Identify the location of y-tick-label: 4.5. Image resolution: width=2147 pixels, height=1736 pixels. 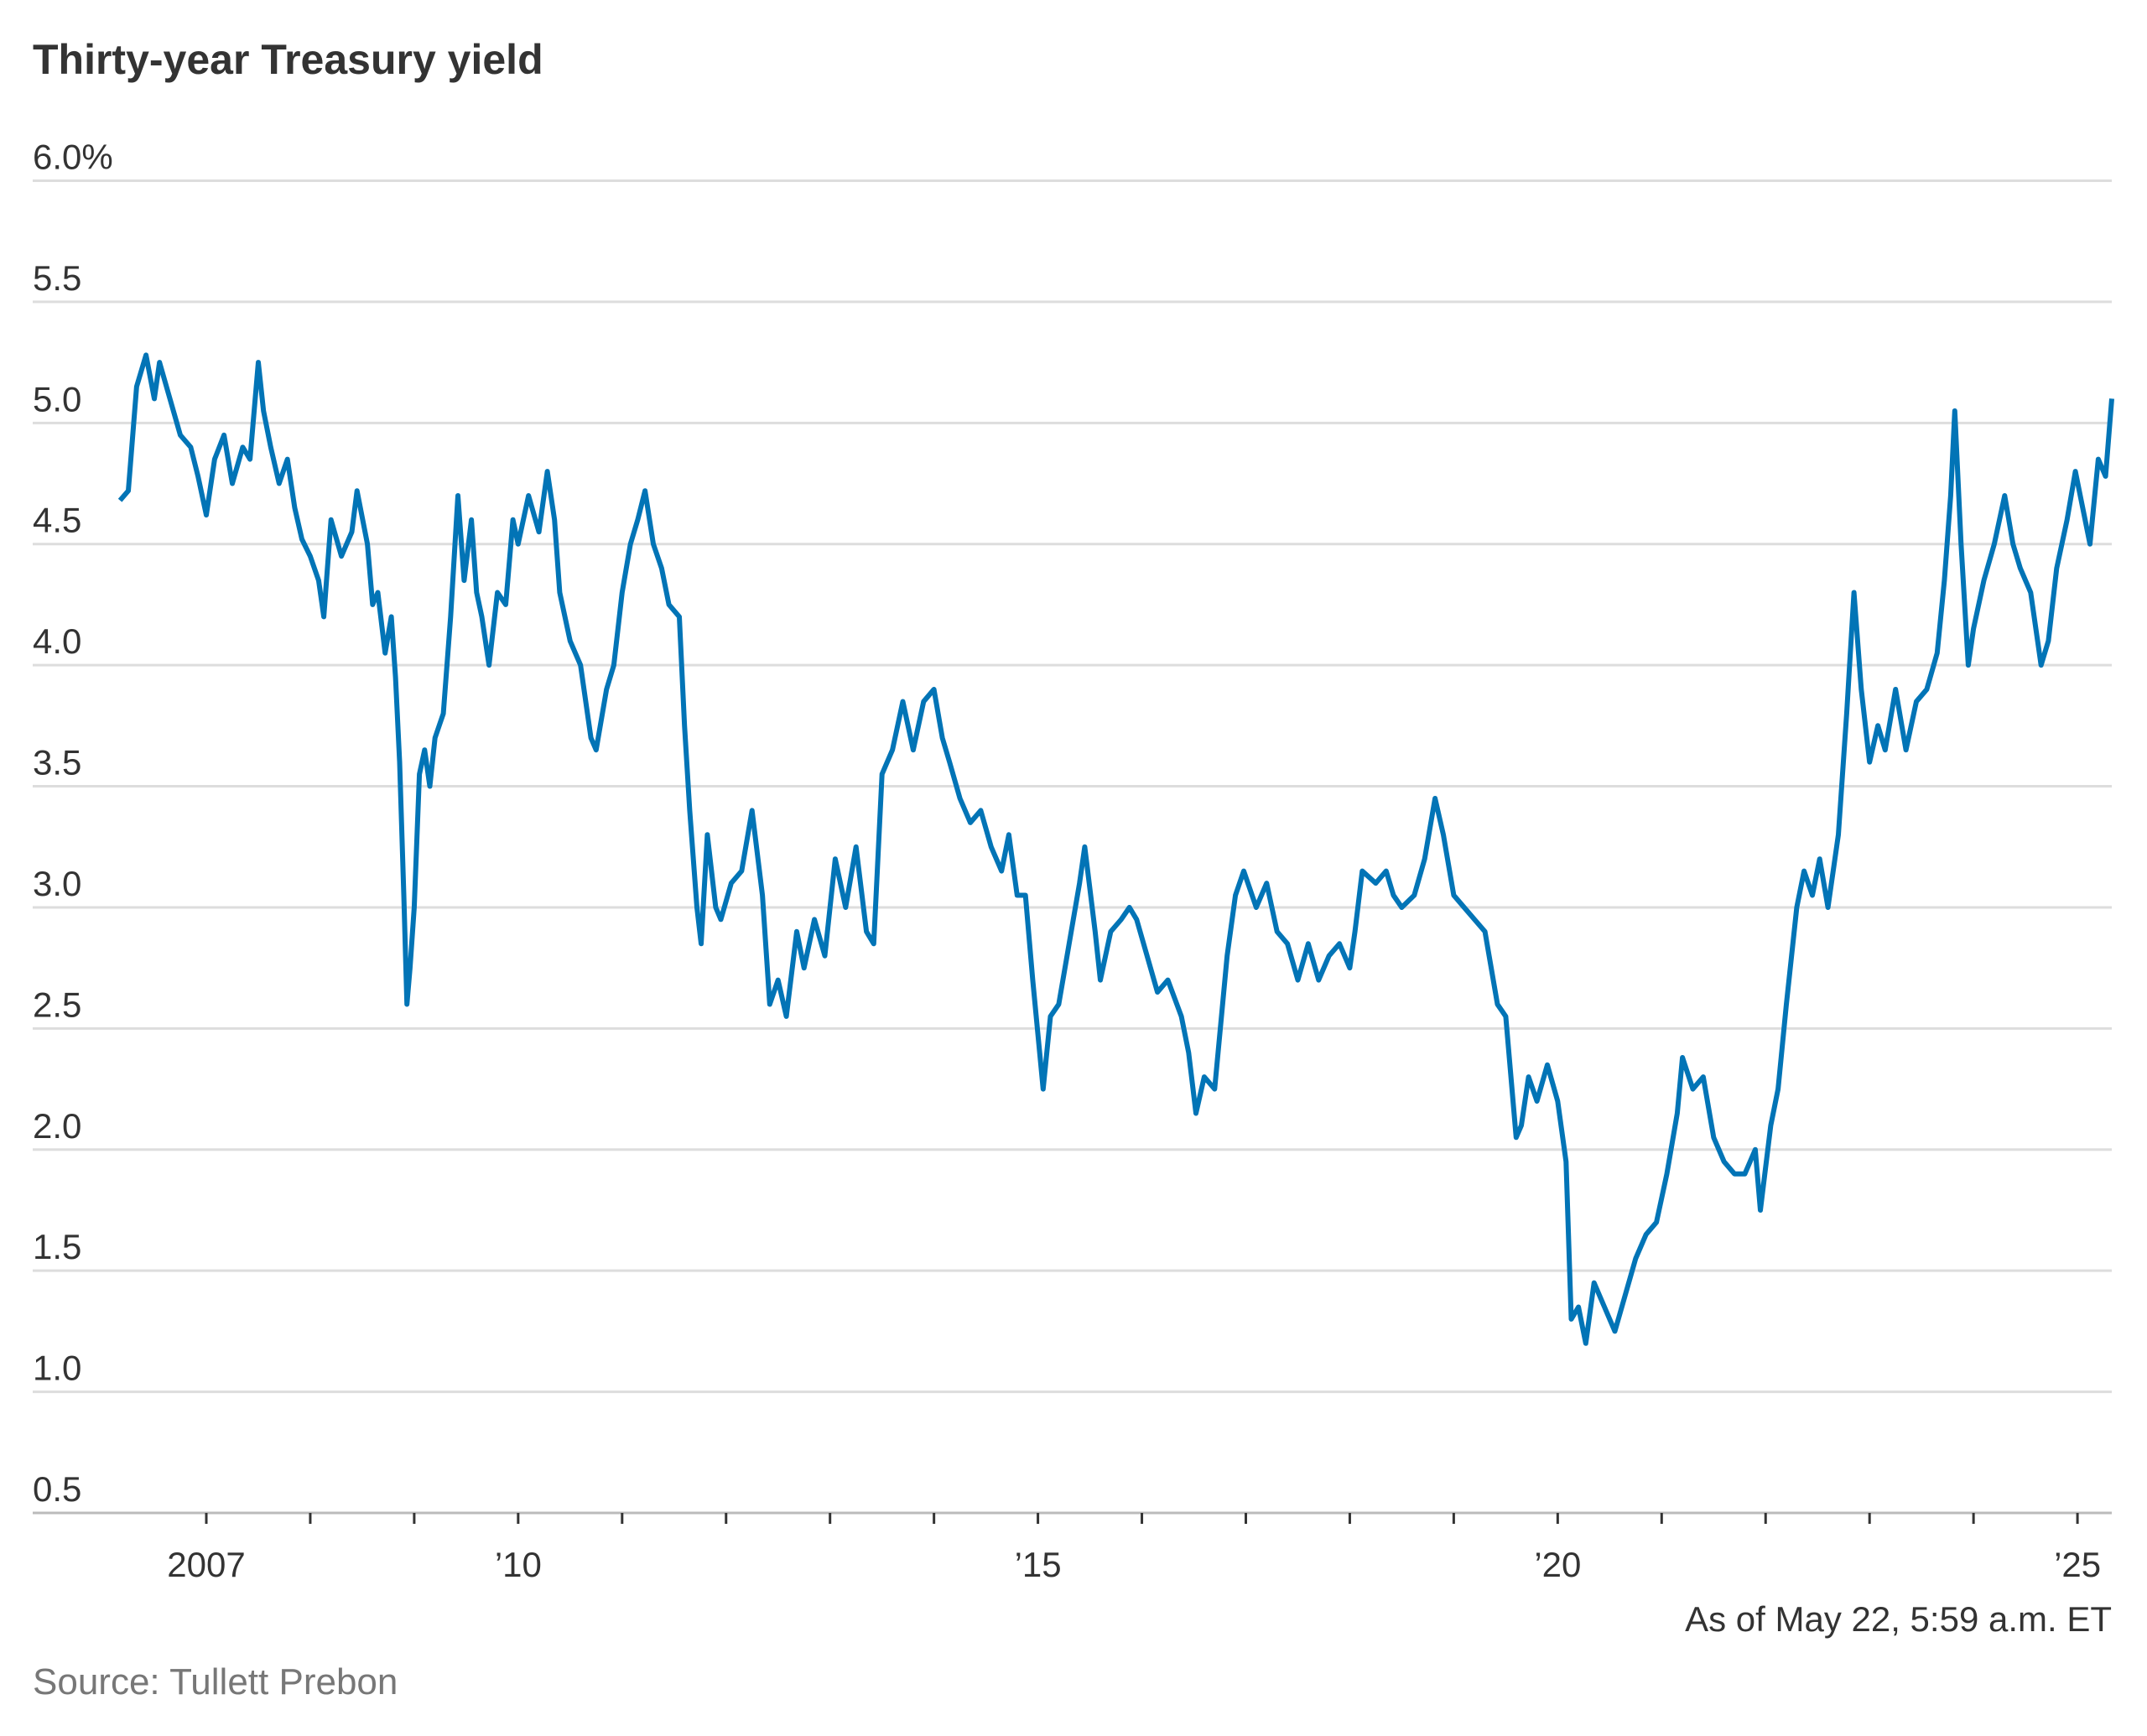
(57, 520).